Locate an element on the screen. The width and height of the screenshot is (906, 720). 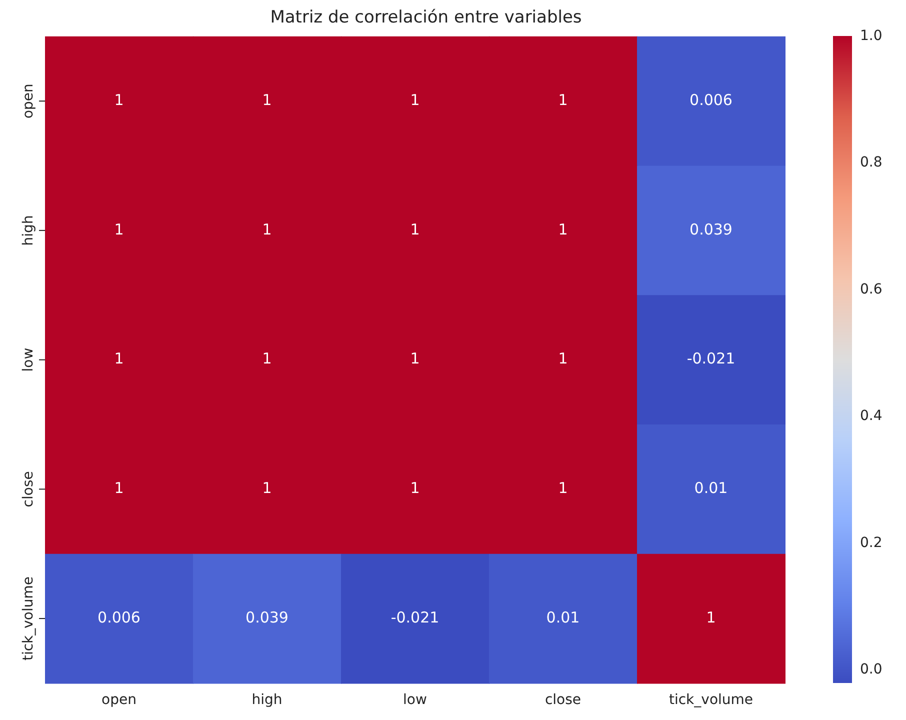
x-tick-label: open is located at coordinates (119, 700).